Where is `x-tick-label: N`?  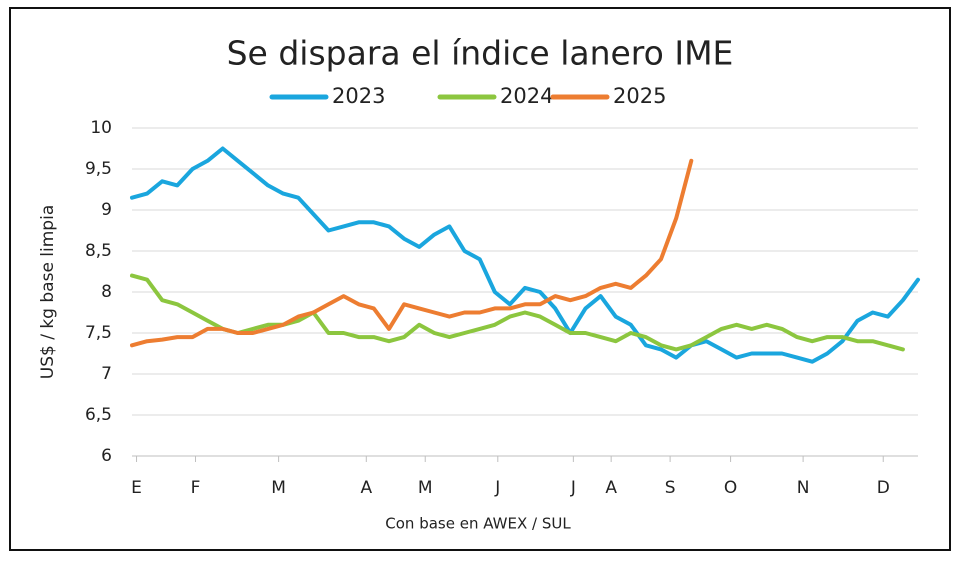
x-tick-label: N is located at coordinates (803, 488).